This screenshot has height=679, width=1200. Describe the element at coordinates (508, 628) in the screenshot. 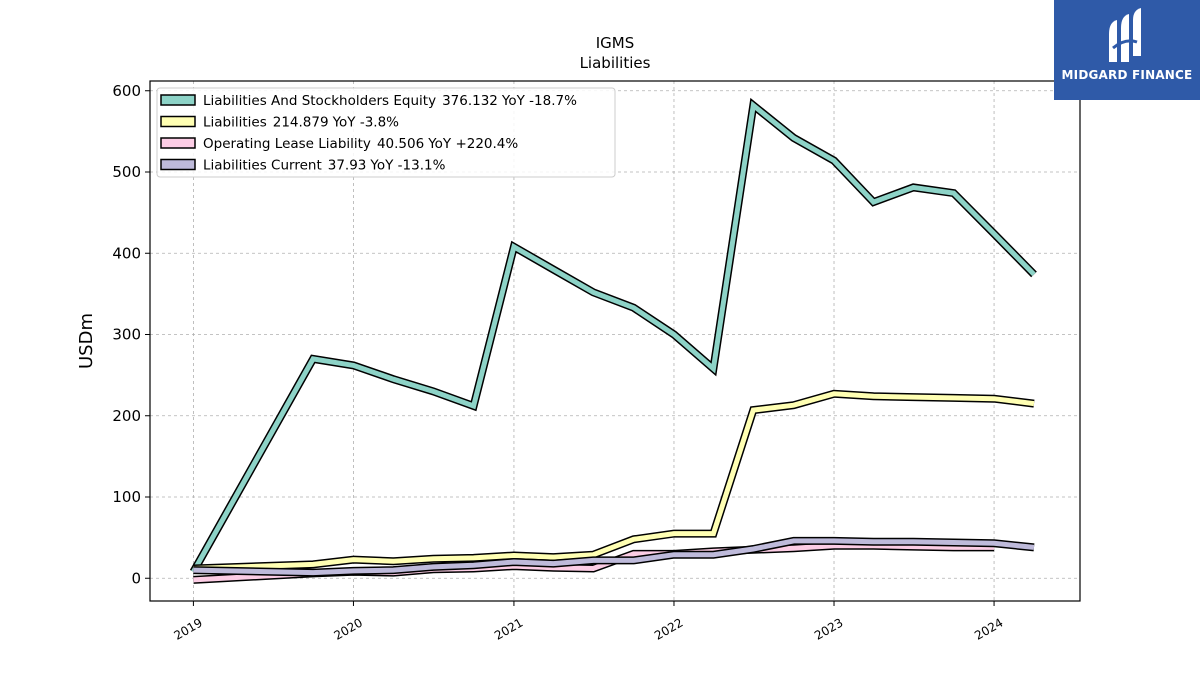

I see `x-tick-label: 2021` at that location.